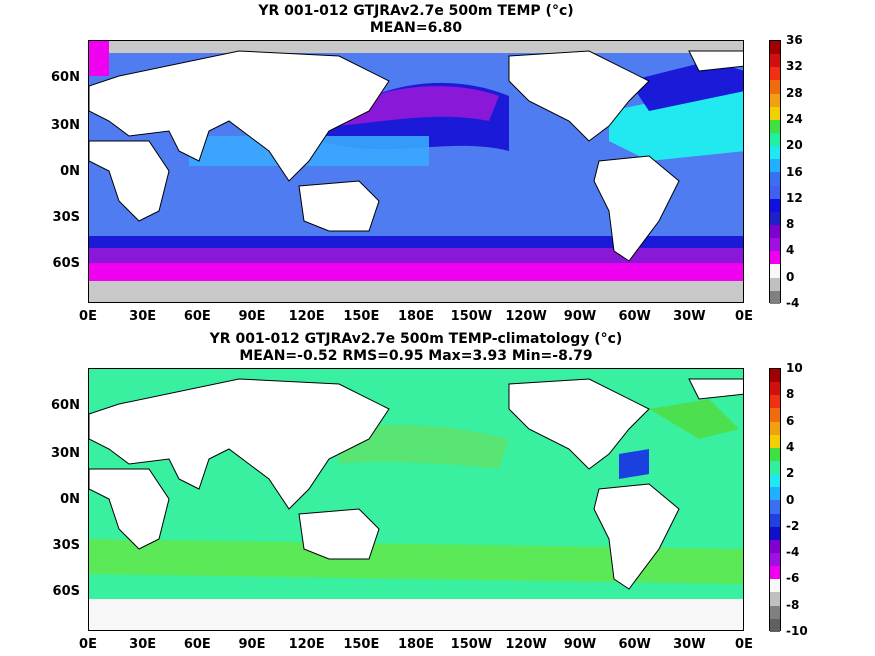  Describe the element at coordinates (794, 92) in the screenshot. I see `top-colorbar-label: 28` at that location.